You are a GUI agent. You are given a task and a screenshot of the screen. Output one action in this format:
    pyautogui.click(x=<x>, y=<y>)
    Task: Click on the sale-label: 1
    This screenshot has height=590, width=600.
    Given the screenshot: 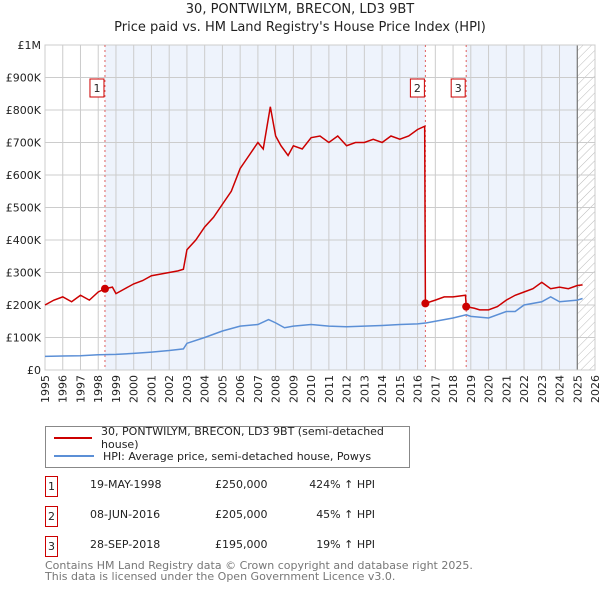 What is the action you would take?
    pyautogui.click(x=96, y=88)
    